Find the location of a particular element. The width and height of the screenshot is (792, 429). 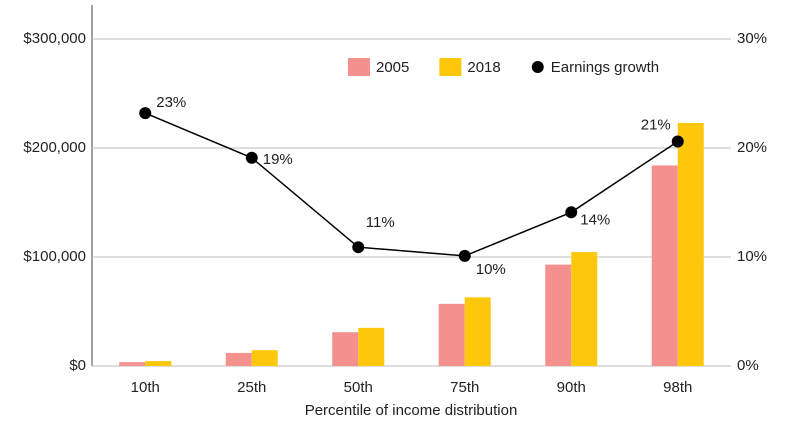

x-tick-label: 10th is located at coordinates (145, 387).